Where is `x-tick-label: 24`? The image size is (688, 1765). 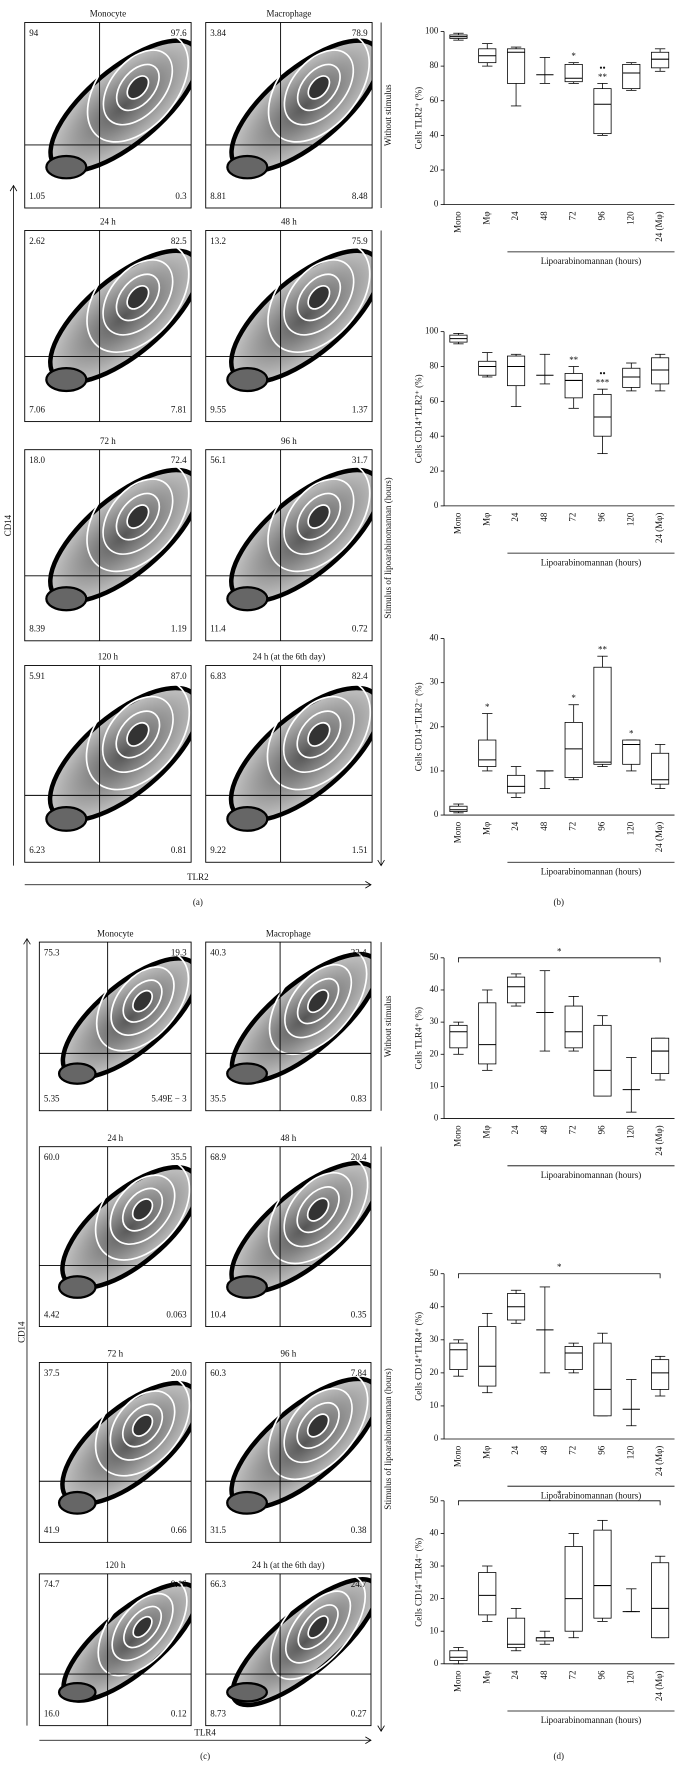 x-tick-label: 24 is located at coordinates (515, 1674).